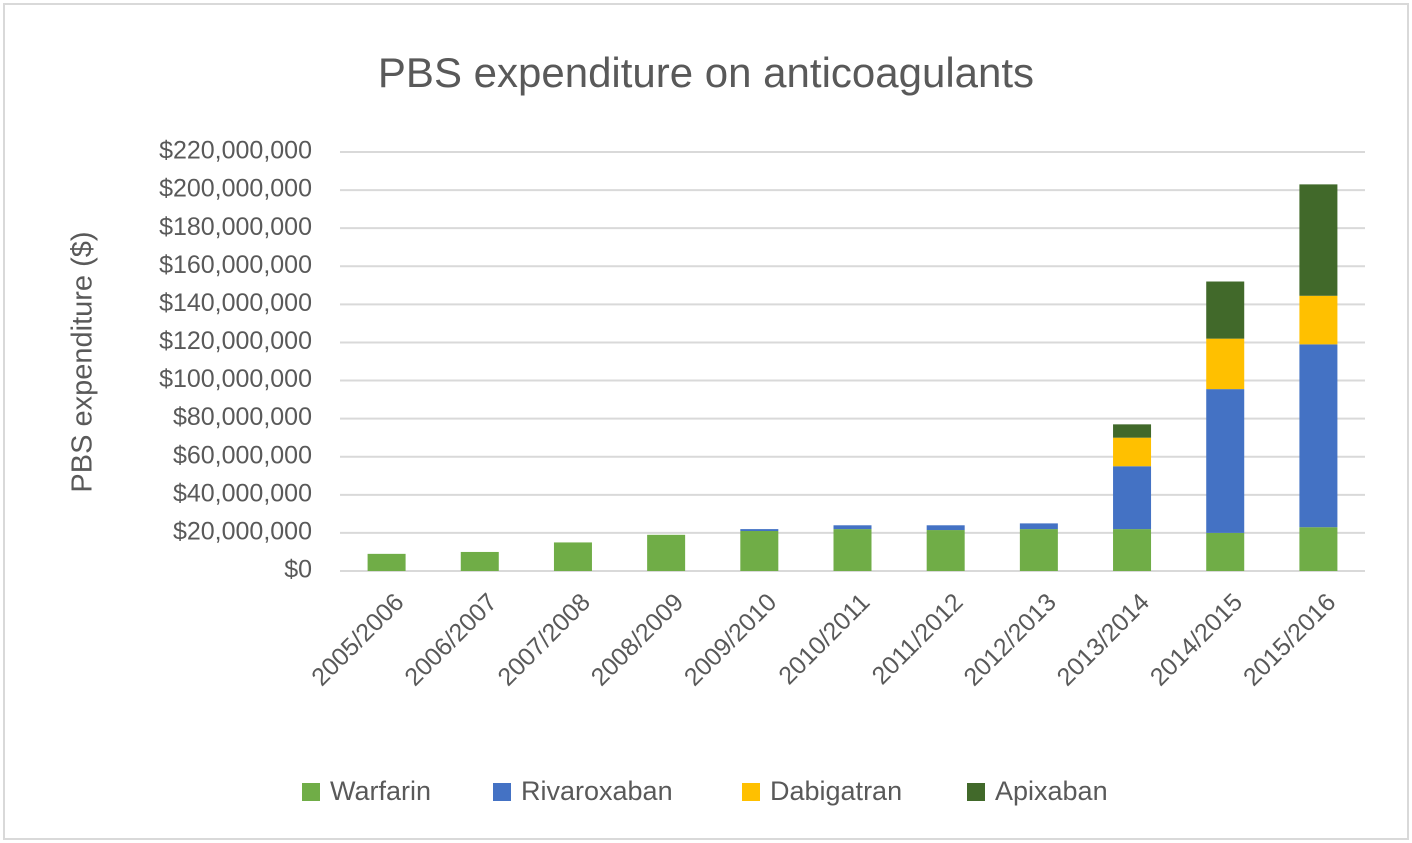  What do you see at coordinates (706, 72) in the screenshot?
I see `chart-title: PBS expenditure on anticoagulants` at bounding box center [706, 72].